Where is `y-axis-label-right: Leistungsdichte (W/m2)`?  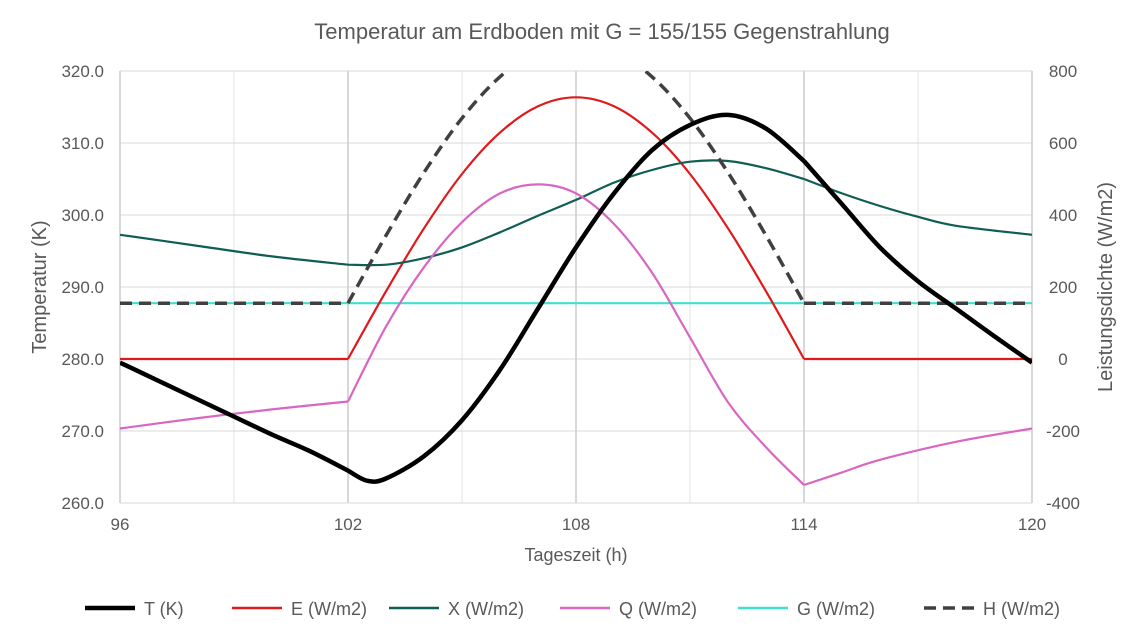
y-axis-label-right: Leistungsdichte (W/m2) is located at coordinates (1106, 287).